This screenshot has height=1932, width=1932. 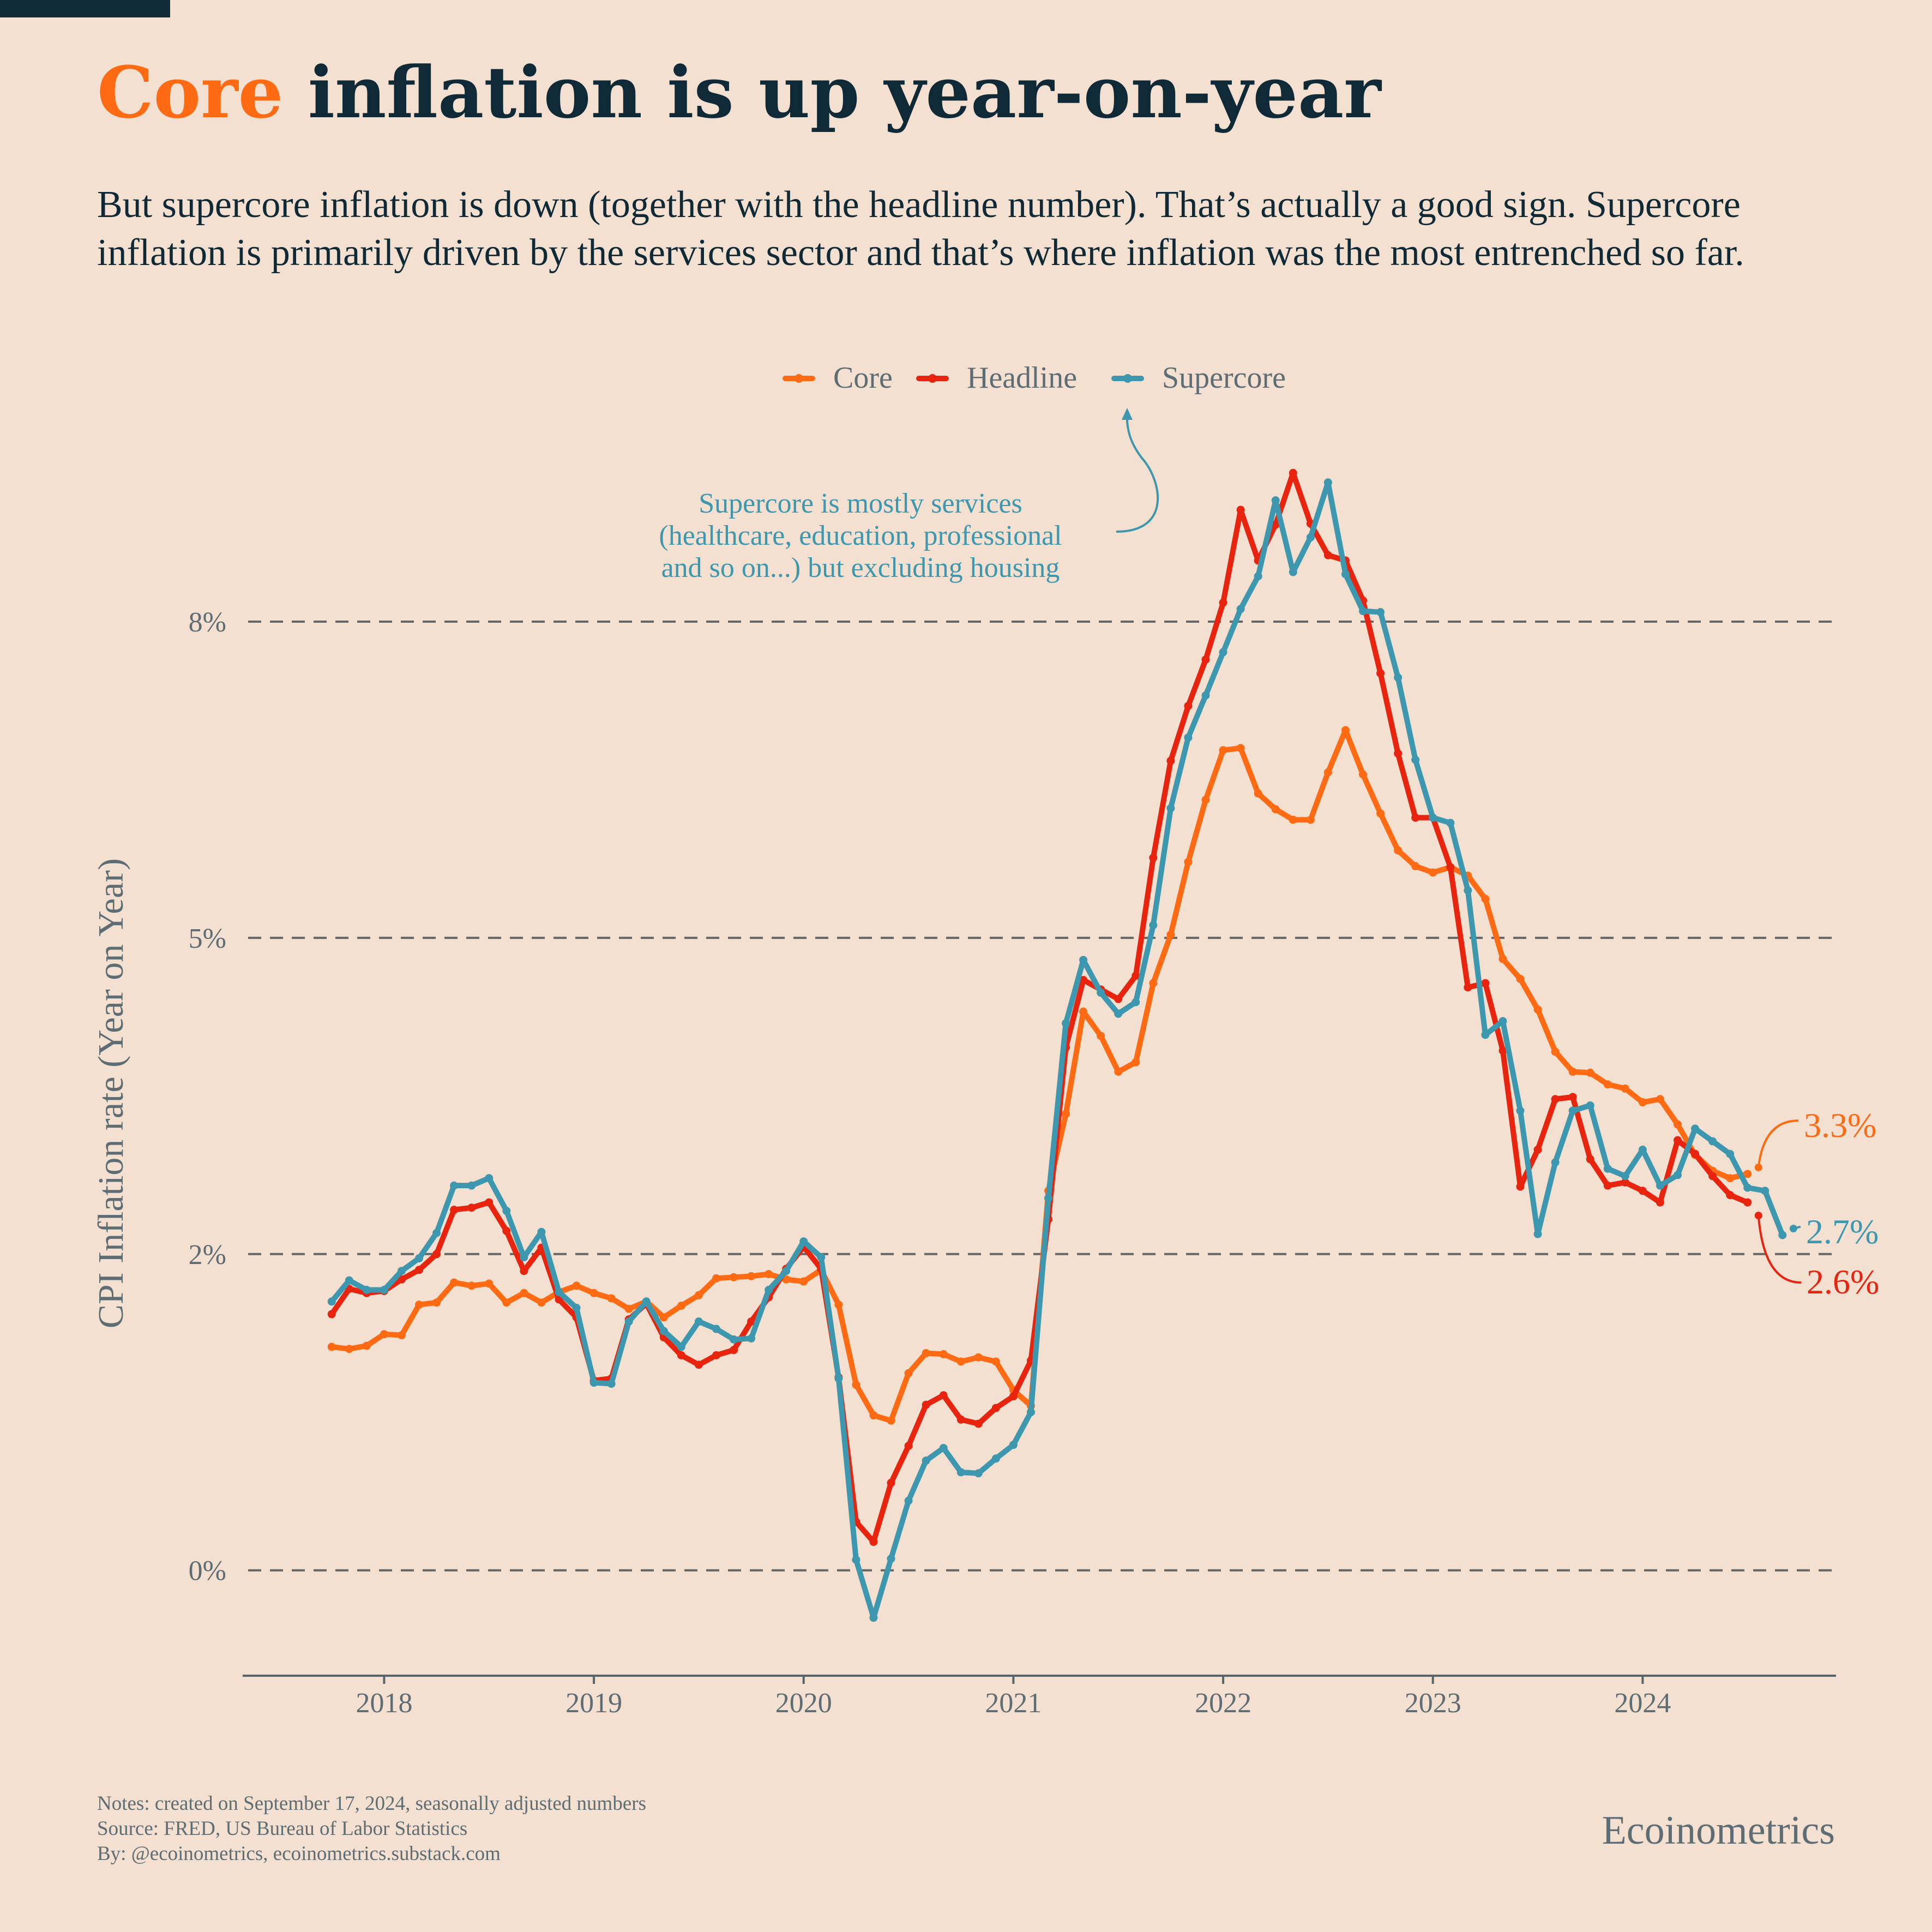 I want to click on x-tick-label: 2024, so click(x=1642, y=1703).